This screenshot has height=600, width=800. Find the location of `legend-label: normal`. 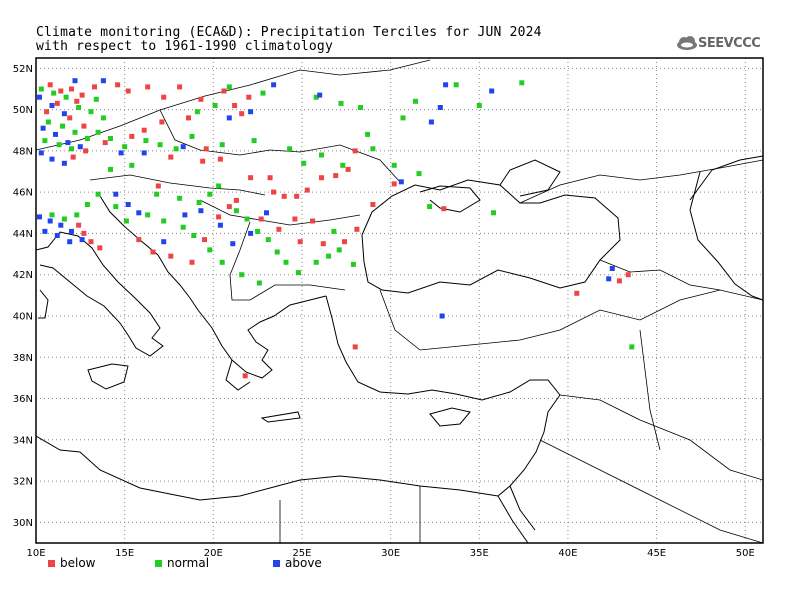

legend-label: normal is located at coordinates (188, 563).